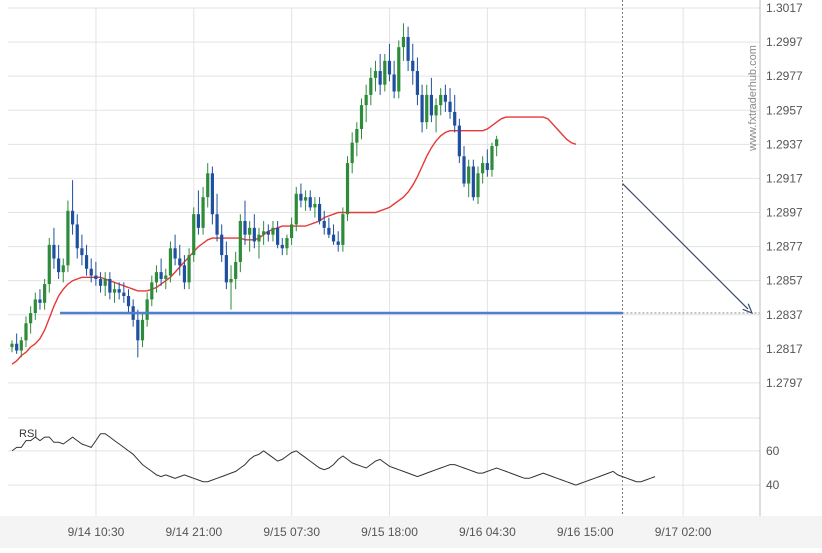 The width and height of the screenshot is (822, 553). I want to click on time-tick-label: 9/14 21:00, so click(193, 532).